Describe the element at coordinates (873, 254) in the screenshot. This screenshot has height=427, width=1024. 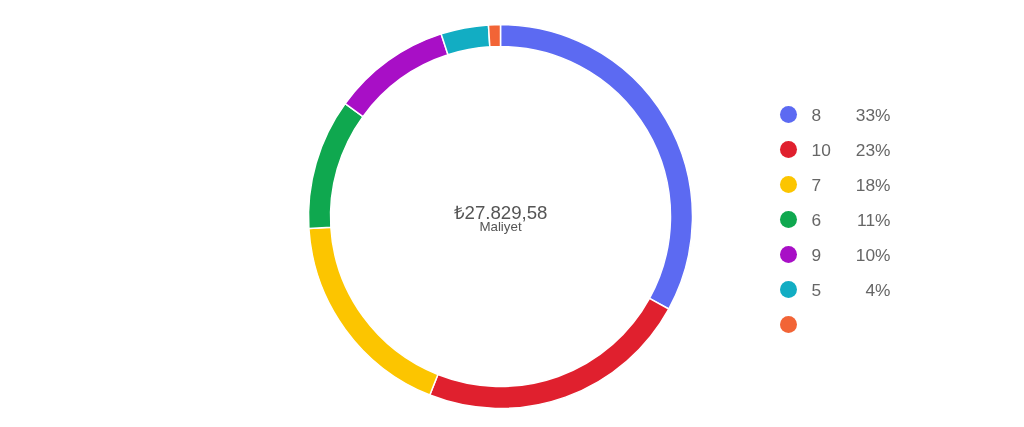
I see `data-label: 10%` at that location.